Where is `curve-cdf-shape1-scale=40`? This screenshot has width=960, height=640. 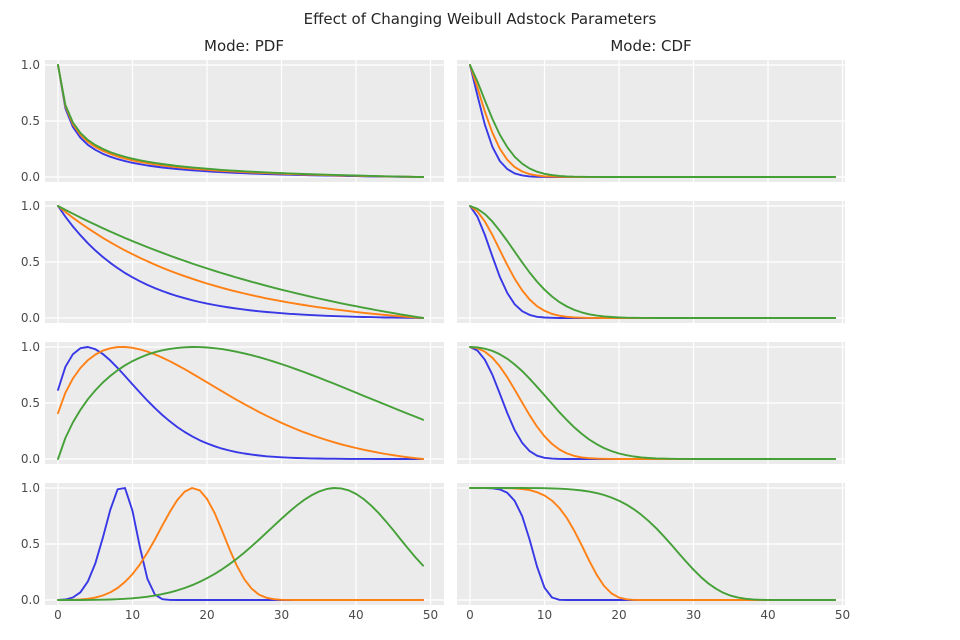
curve-cdf-shape1-scale=40 is located at coordinates (653, 262).